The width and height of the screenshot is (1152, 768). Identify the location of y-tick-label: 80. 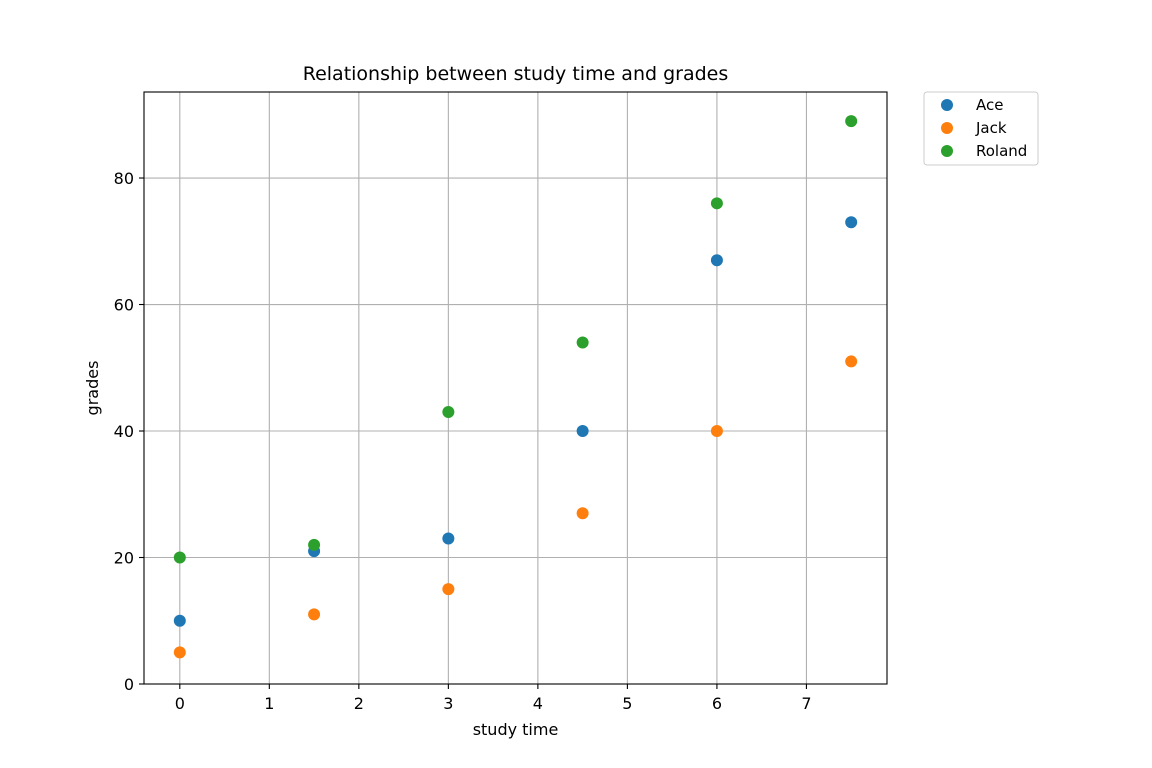
(124, 178).